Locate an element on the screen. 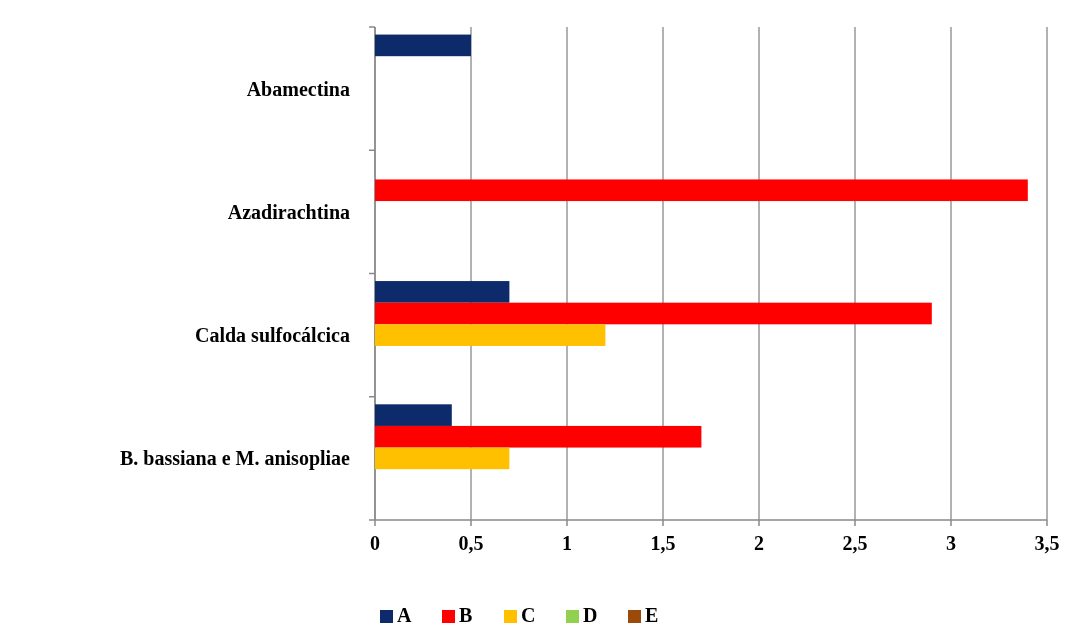  legend-label: B is located at coordinates (466, 615).